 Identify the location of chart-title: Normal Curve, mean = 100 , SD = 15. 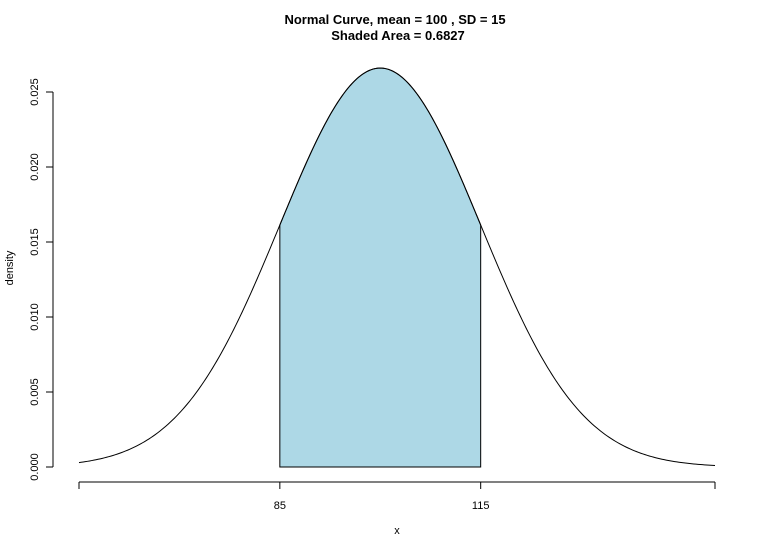
(394, 19).